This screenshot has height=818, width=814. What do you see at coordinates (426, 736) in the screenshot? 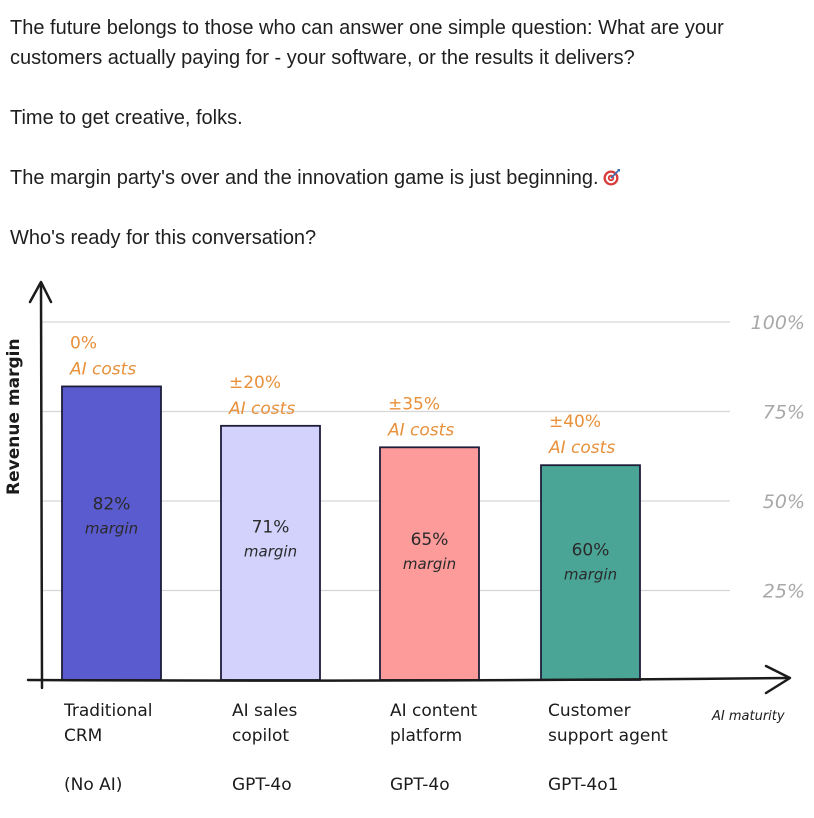
I see `category-label-line2: platform` at bounding box center [426, 736].